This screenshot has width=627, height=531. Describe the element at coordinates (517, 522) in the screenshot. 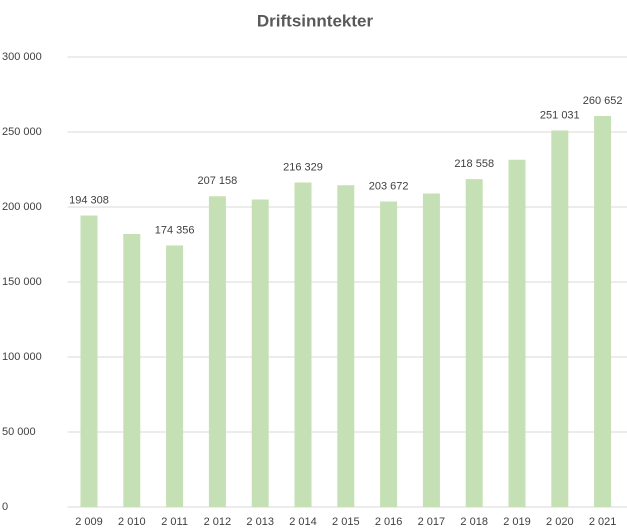

I see `x-tick-label: 2 019` at that location.